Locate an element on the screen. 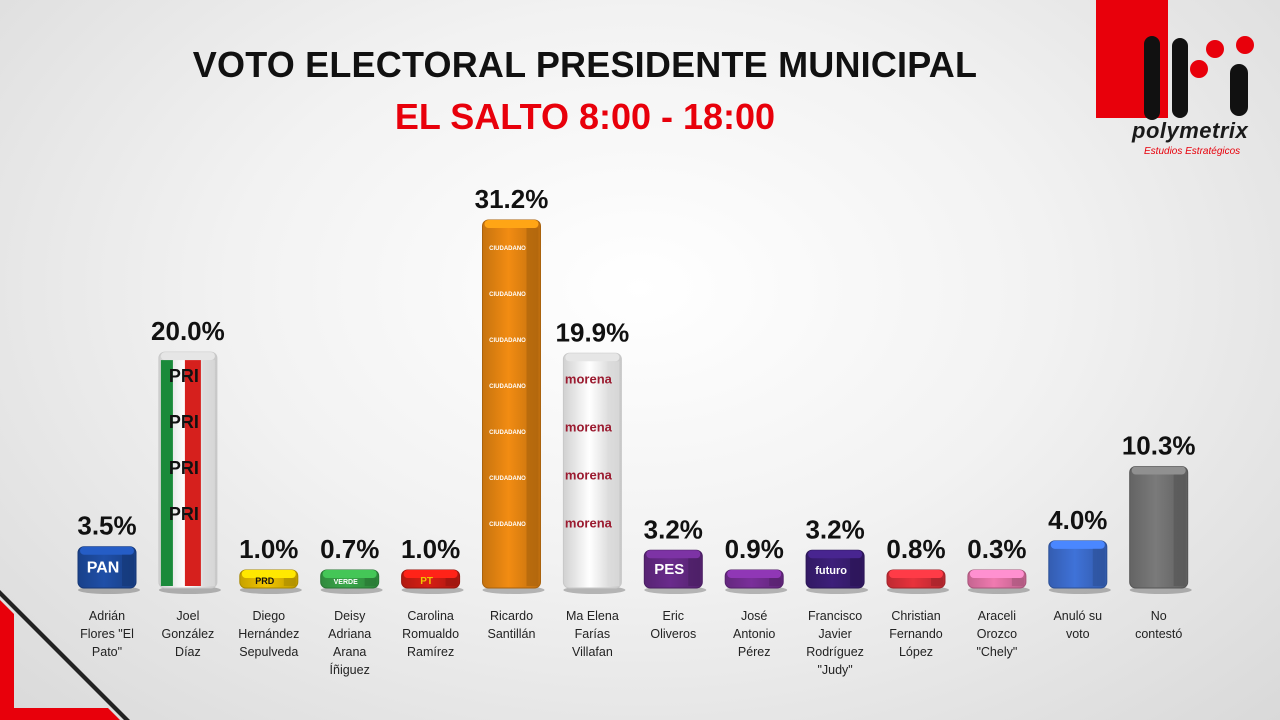 This screenshot has width=1280, height=720. bar-value-label: 20.0% is located at coordinates (188, 331).